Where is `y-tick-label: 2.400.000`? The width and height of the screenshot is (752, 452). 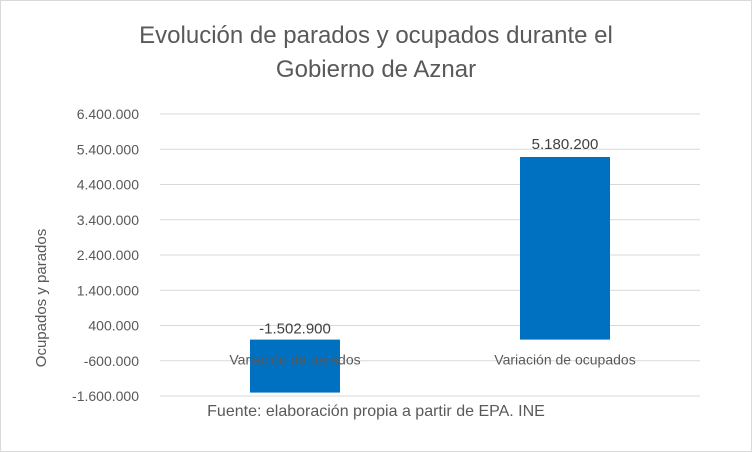 y-tick-label: 2.400.000 is located at coordinates (108, 255).